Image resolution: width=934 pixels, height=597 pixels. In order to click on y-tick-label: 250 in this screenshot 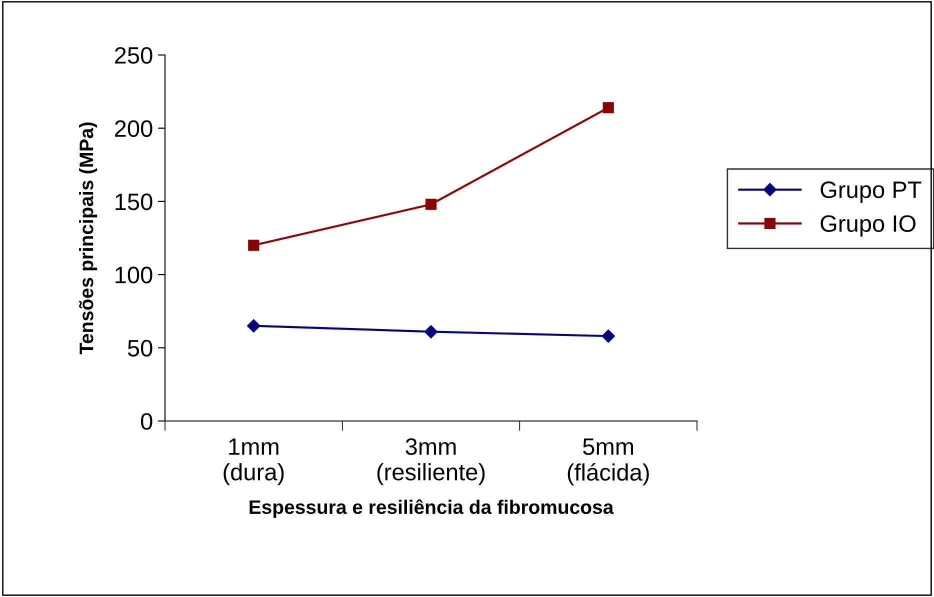, I will do `click(133, 55)`.